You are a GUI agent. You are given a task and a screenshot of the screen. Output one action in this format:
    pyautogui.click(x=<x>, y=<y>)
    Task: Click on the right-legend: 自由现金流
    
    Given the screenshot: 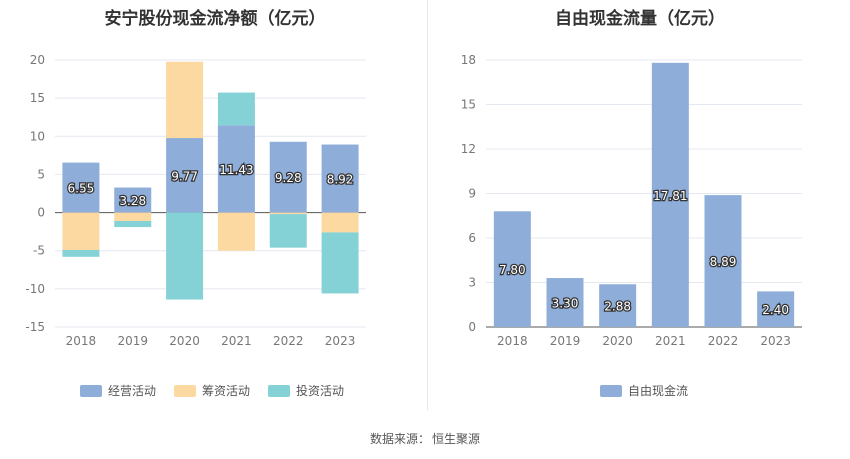 What is the action you would take?
    pyautogui.click(x=644, y=390)
    